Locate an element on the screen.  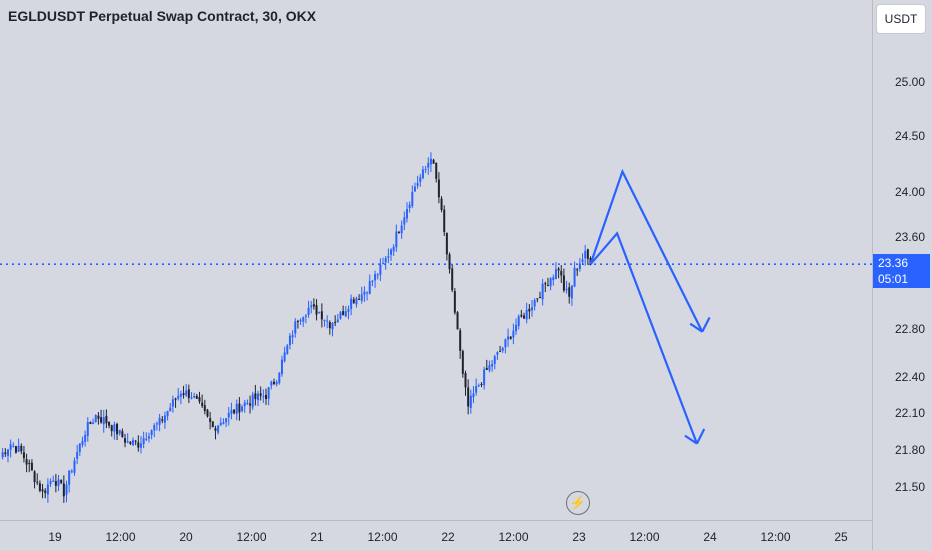
currency-button: USDT is located at coordinates (901, 19).